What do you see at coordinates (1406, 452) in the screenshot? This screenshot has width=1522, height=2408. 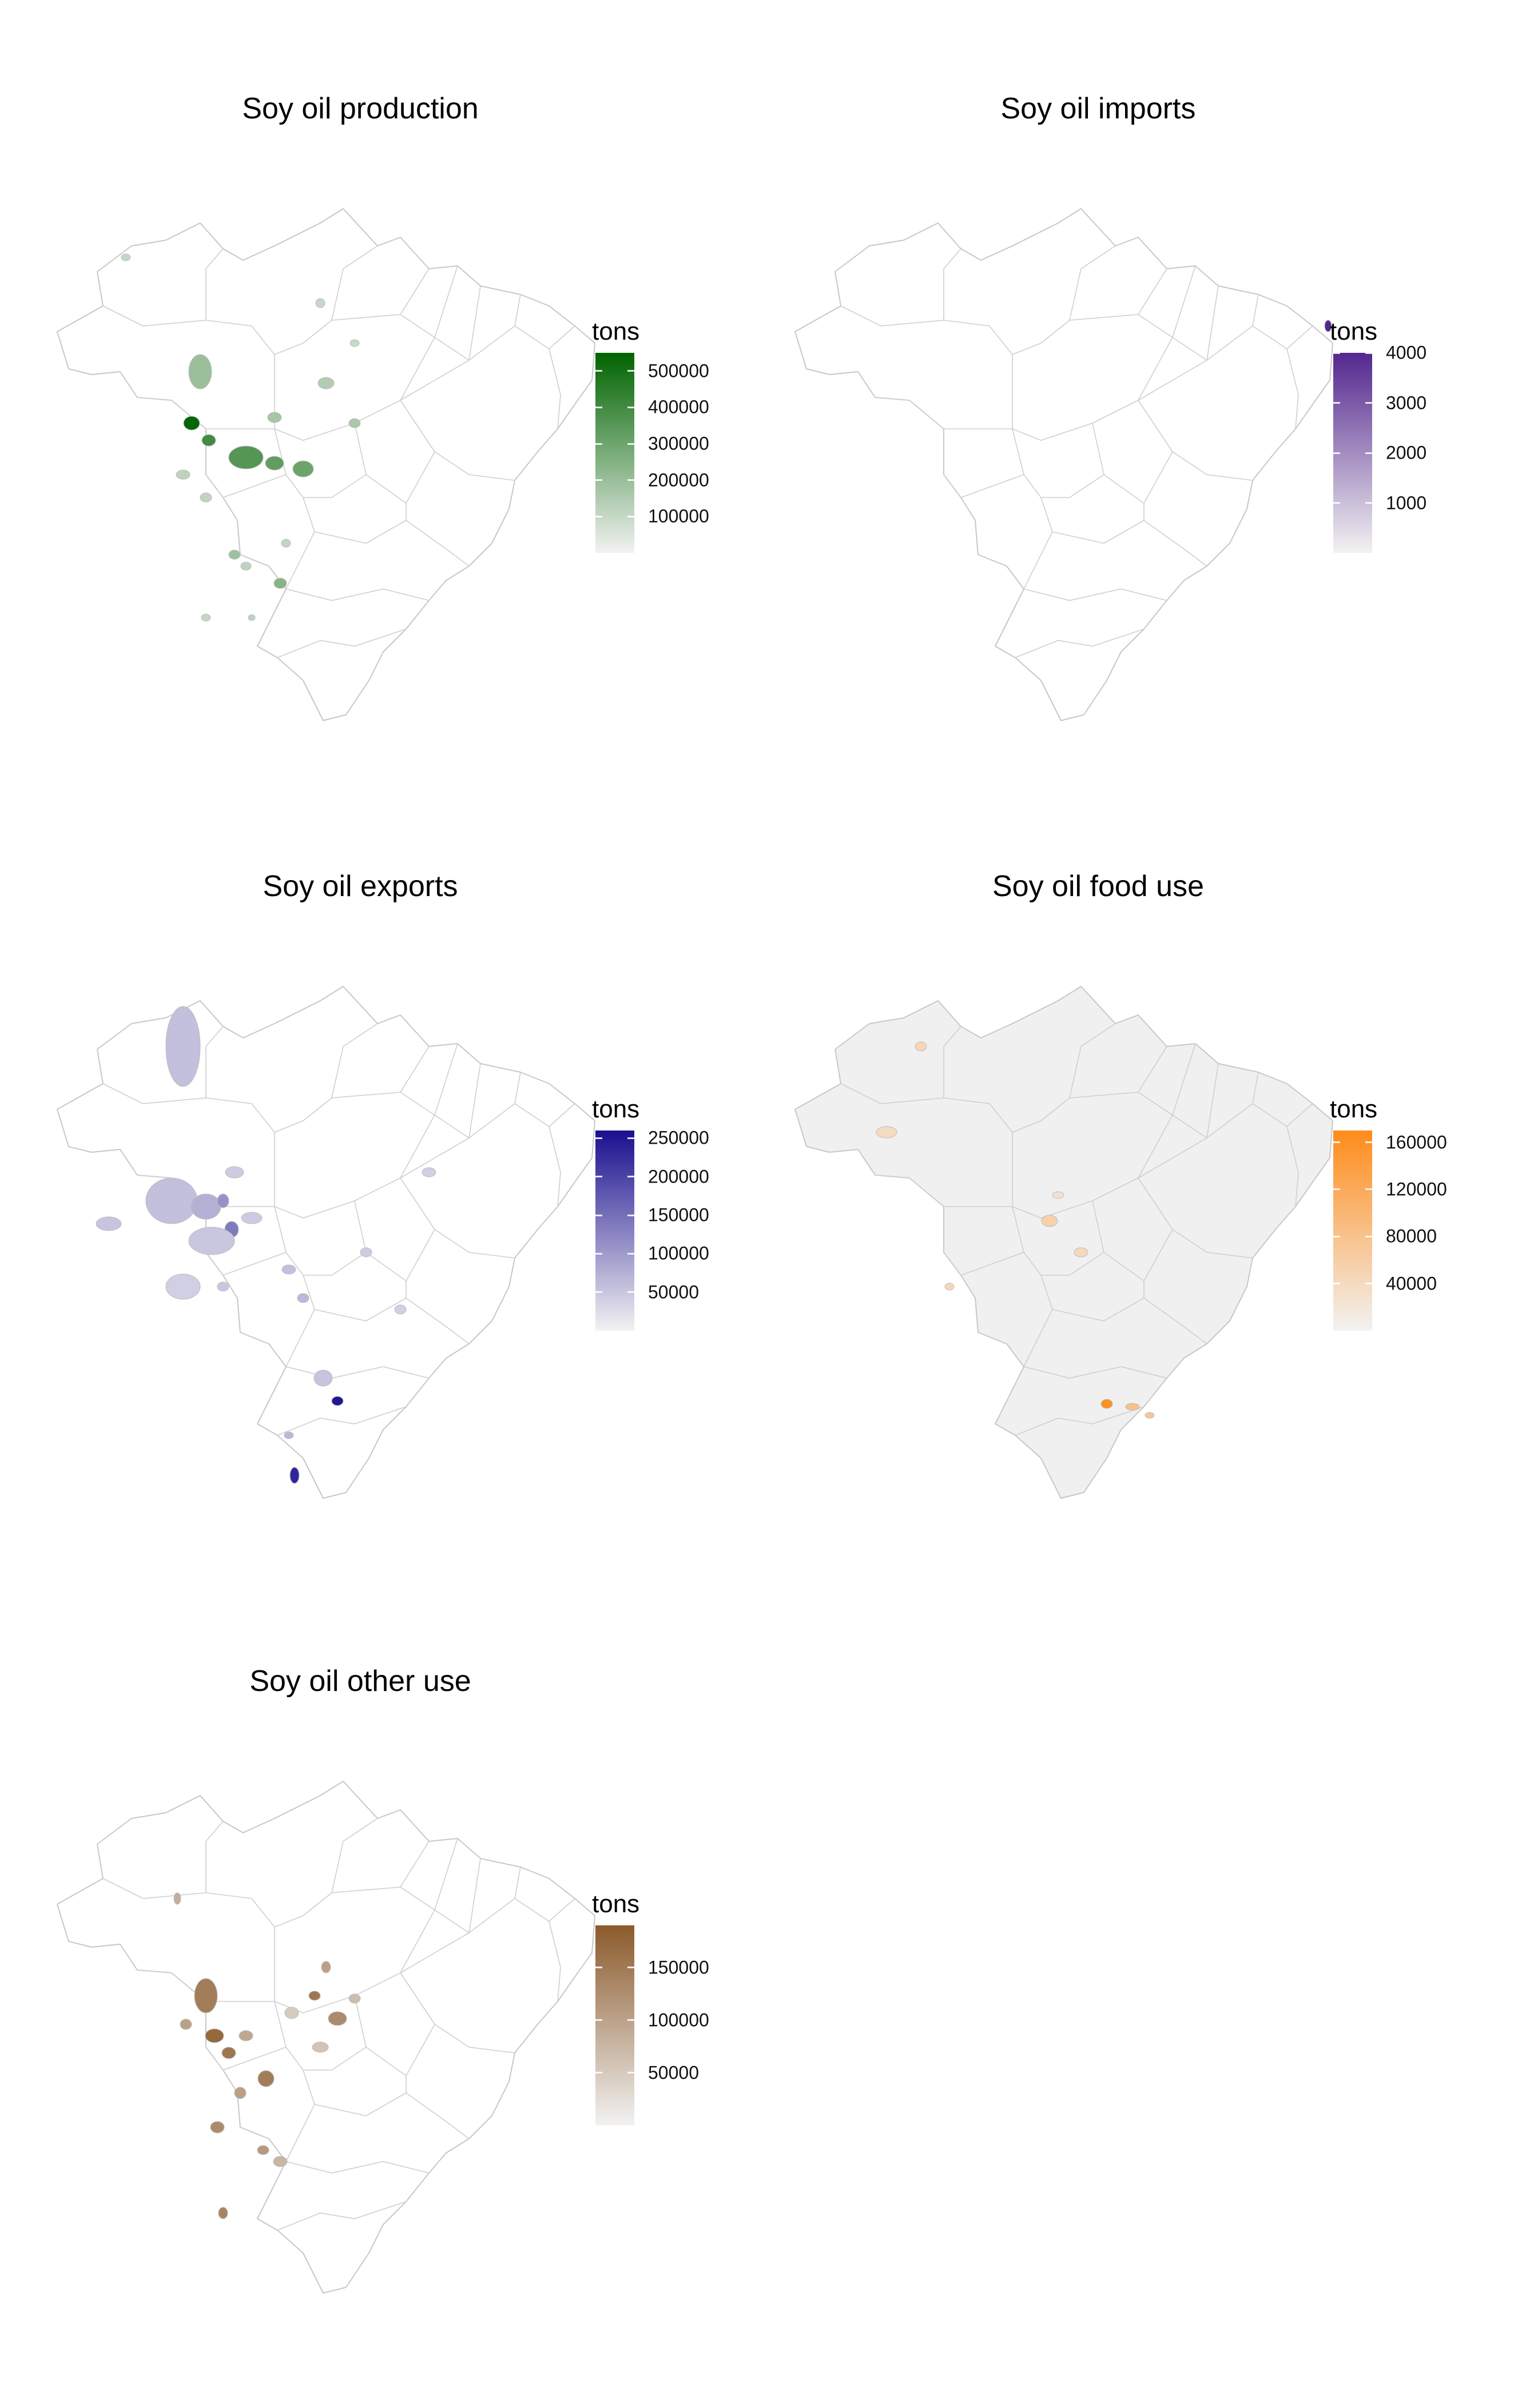 I see `legend-tick-label: 2000` at bounding box center [1406, 452].